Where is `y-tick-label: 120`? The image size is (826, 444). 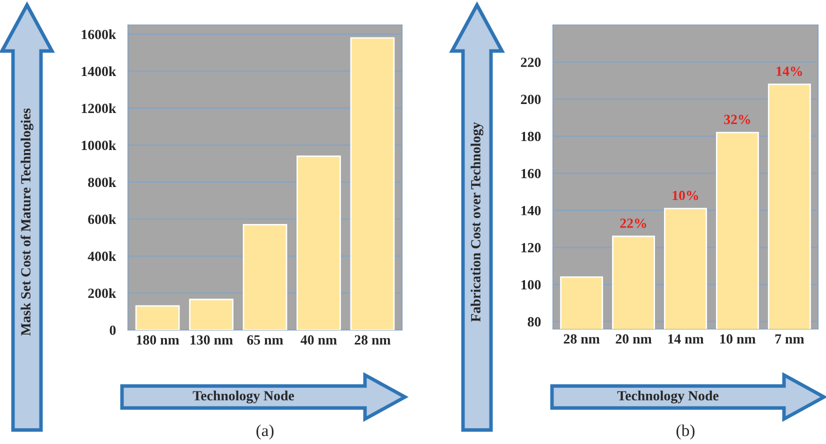 y-tick-label: 120 is located at coordinates (531, 247).